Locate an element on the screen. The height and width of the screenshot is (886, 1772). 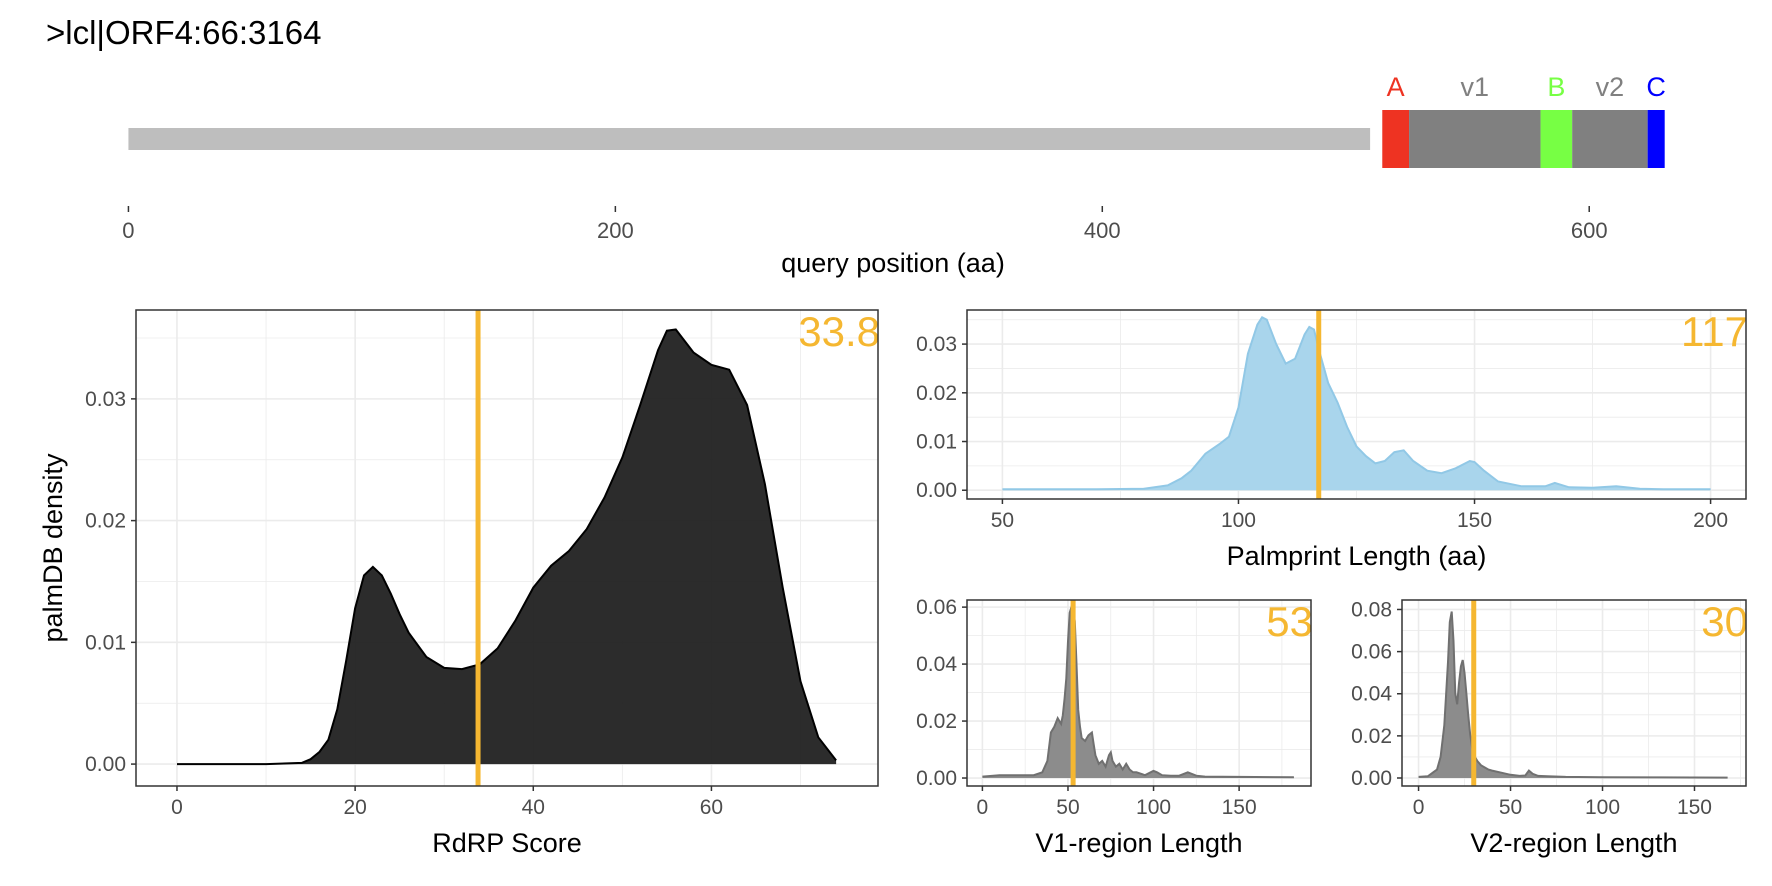
grid is located at coordinates (1139, 693).